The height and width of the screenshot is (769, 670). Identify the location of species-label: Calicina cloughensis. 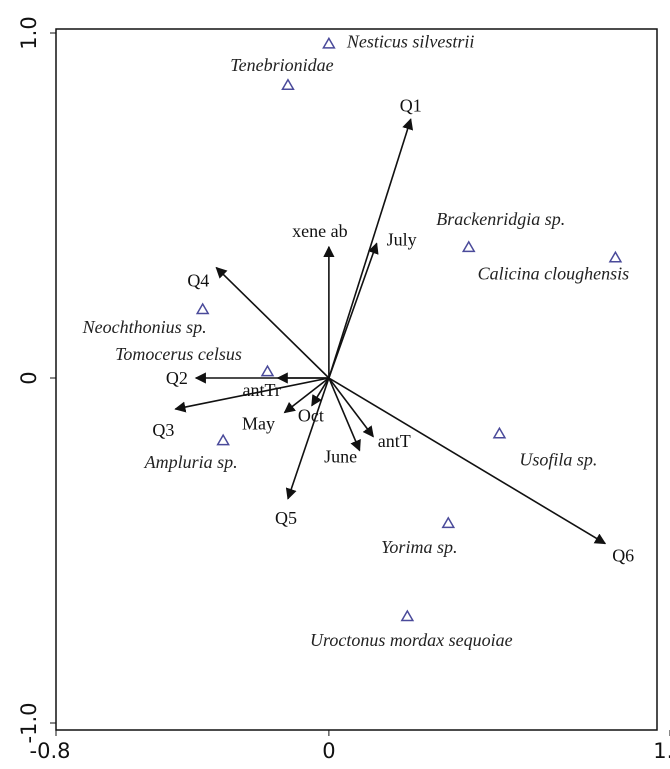
(554, 273).